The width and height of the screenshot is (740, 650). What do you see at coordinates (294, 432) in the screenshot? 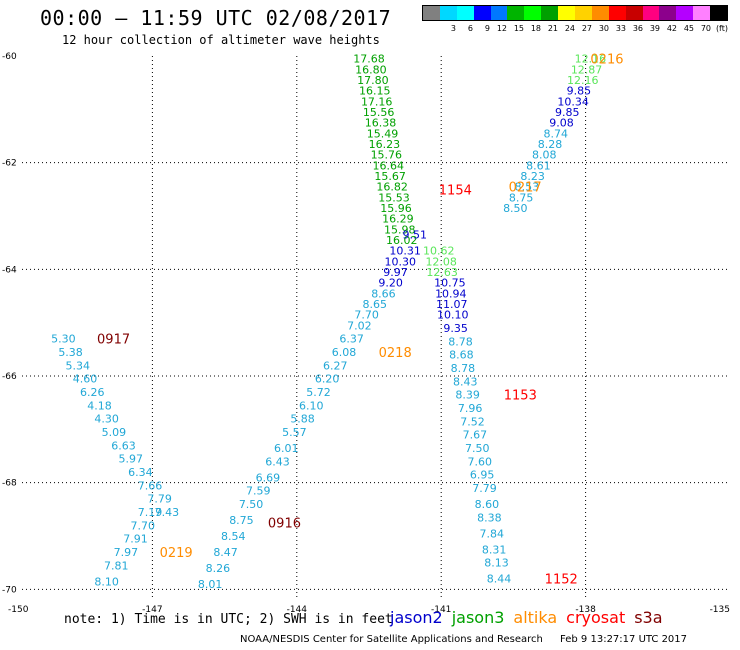
I see `data-label: 5.57` at bounding box center [294, 432].